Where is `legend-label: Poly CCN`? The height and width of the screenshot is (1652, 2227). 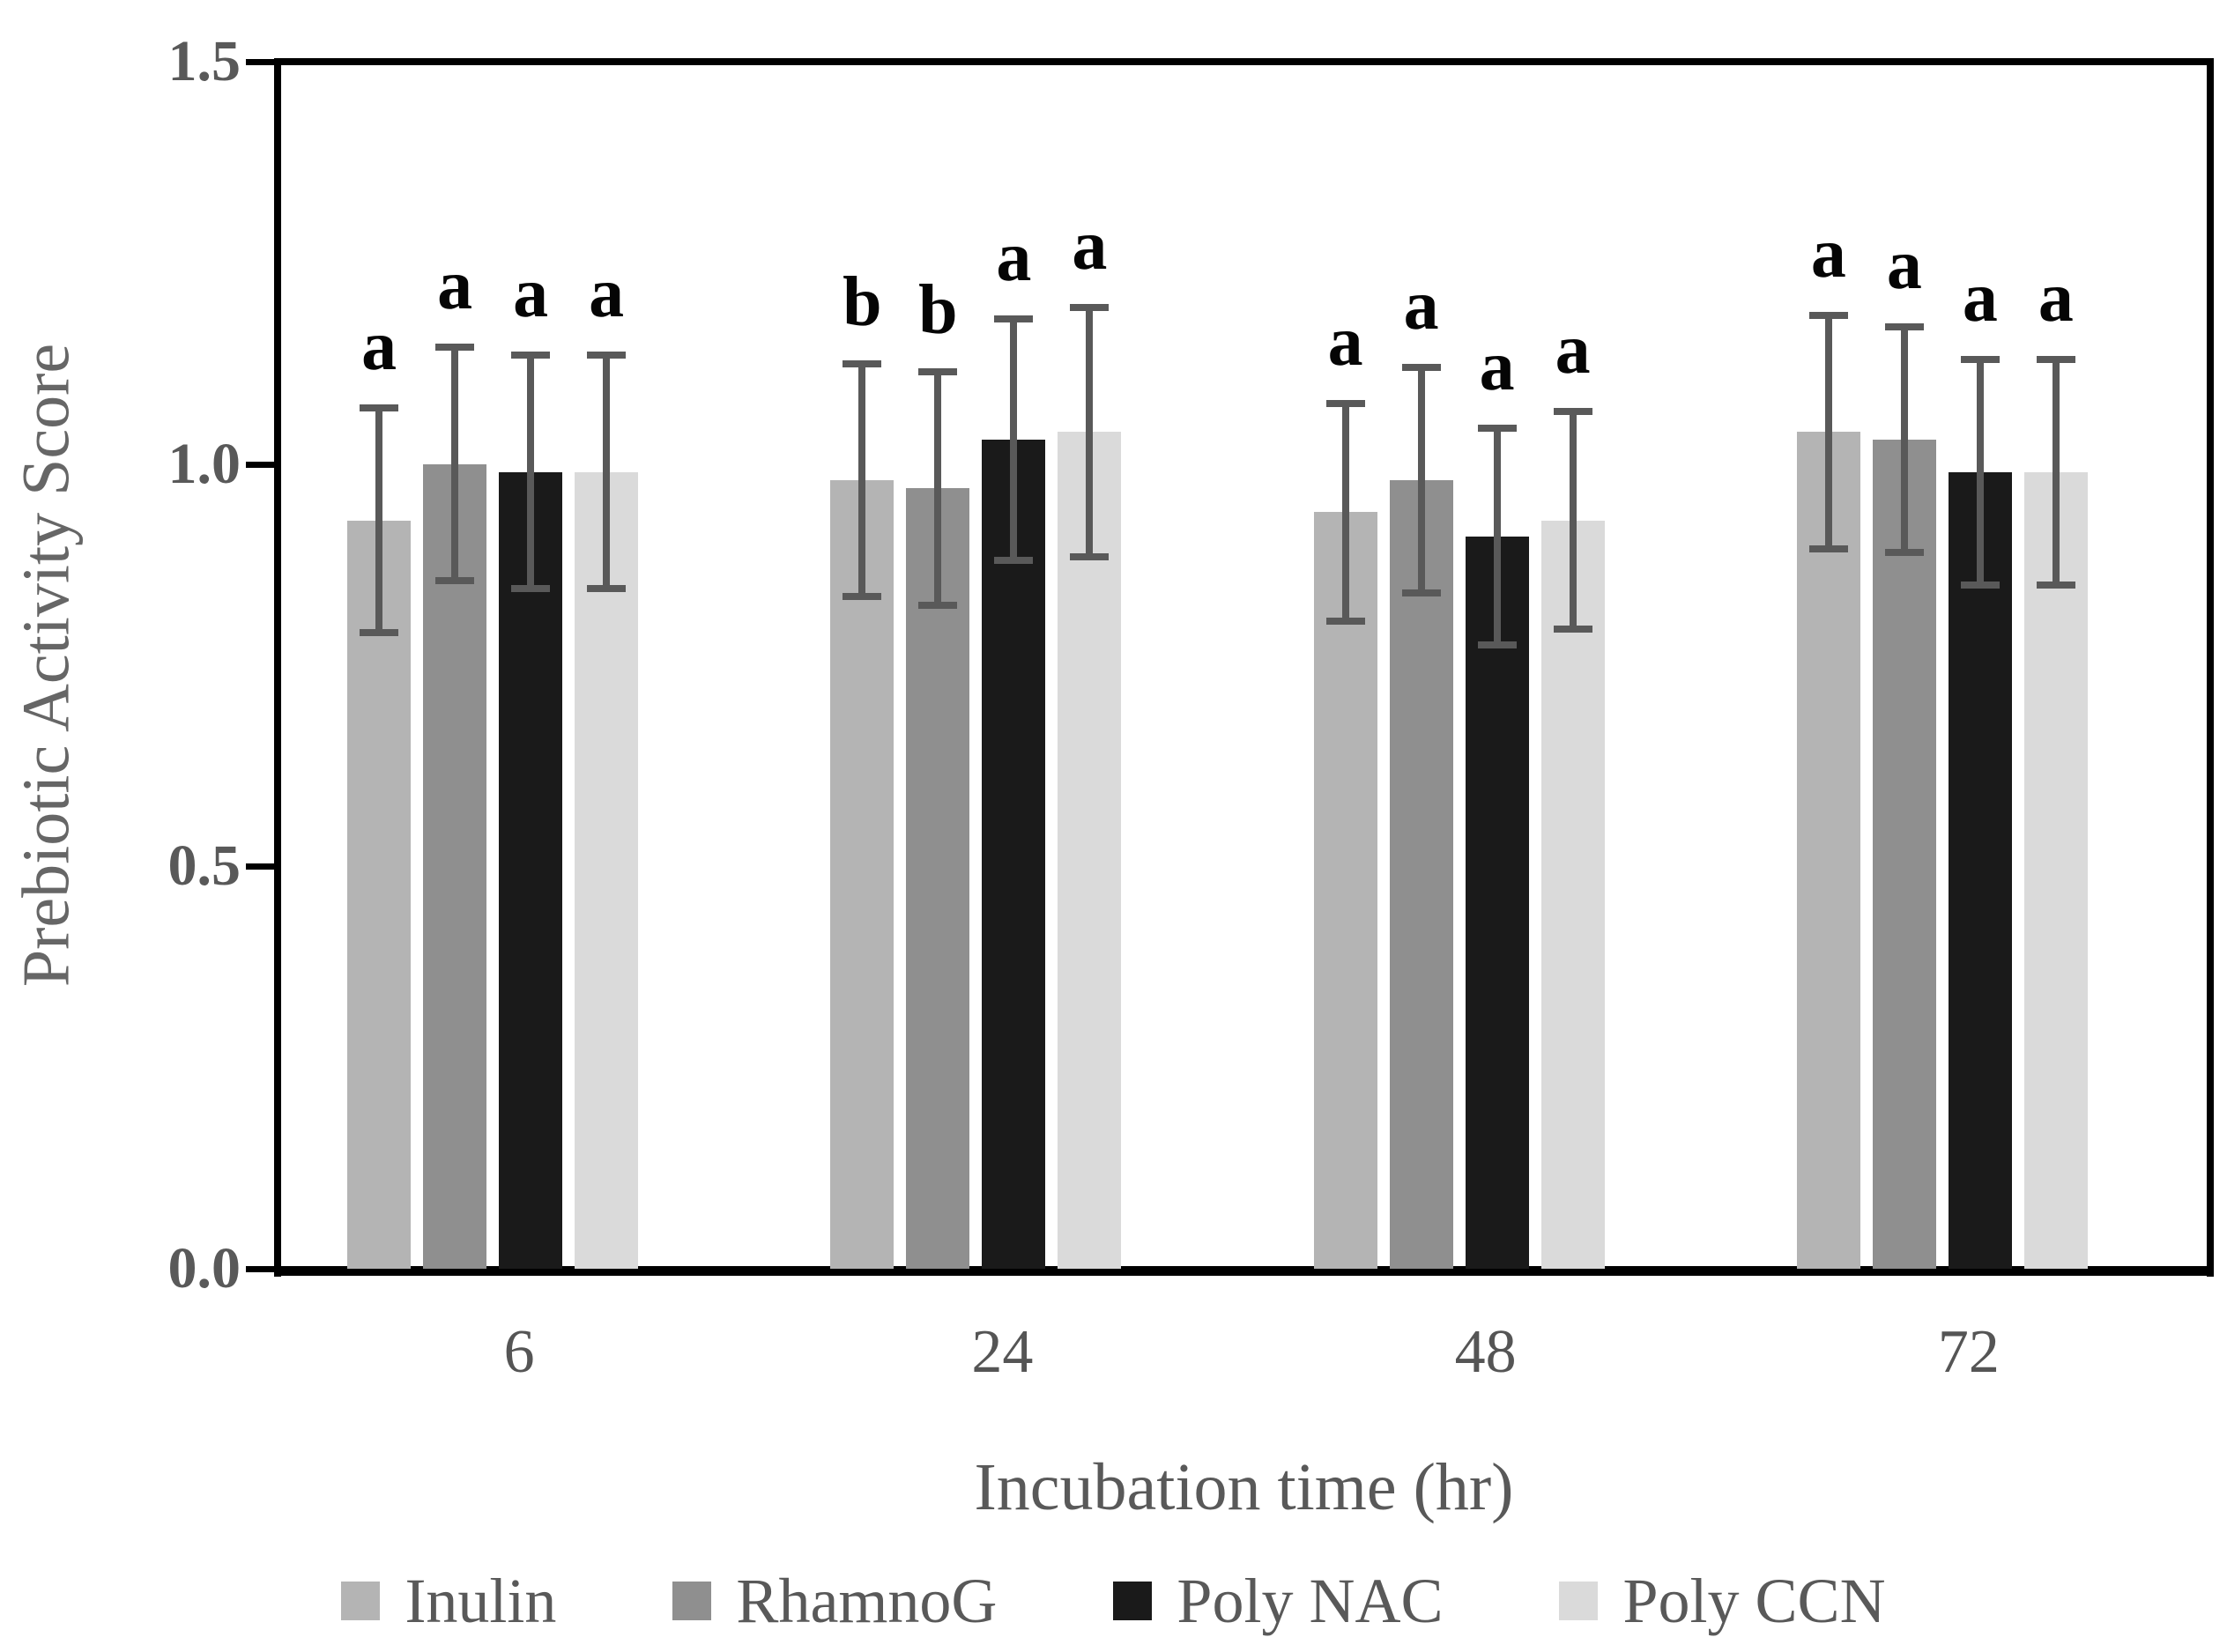 legend-label: Poly CCN is located at coordinates (1754, 1601).